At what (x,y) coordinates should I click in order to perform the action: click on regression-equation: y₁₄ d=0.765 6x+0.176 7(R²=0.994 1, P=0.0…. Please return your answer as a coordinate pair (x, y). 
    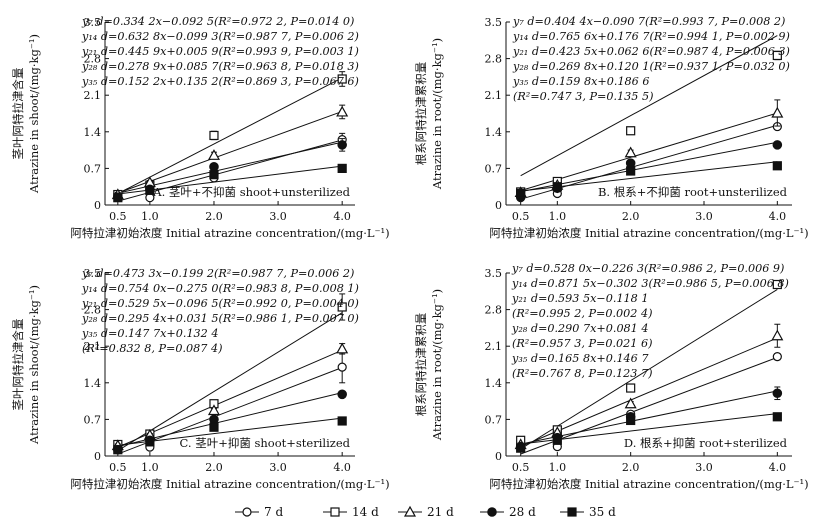
    Looking at the image, I should click on (651, 36).